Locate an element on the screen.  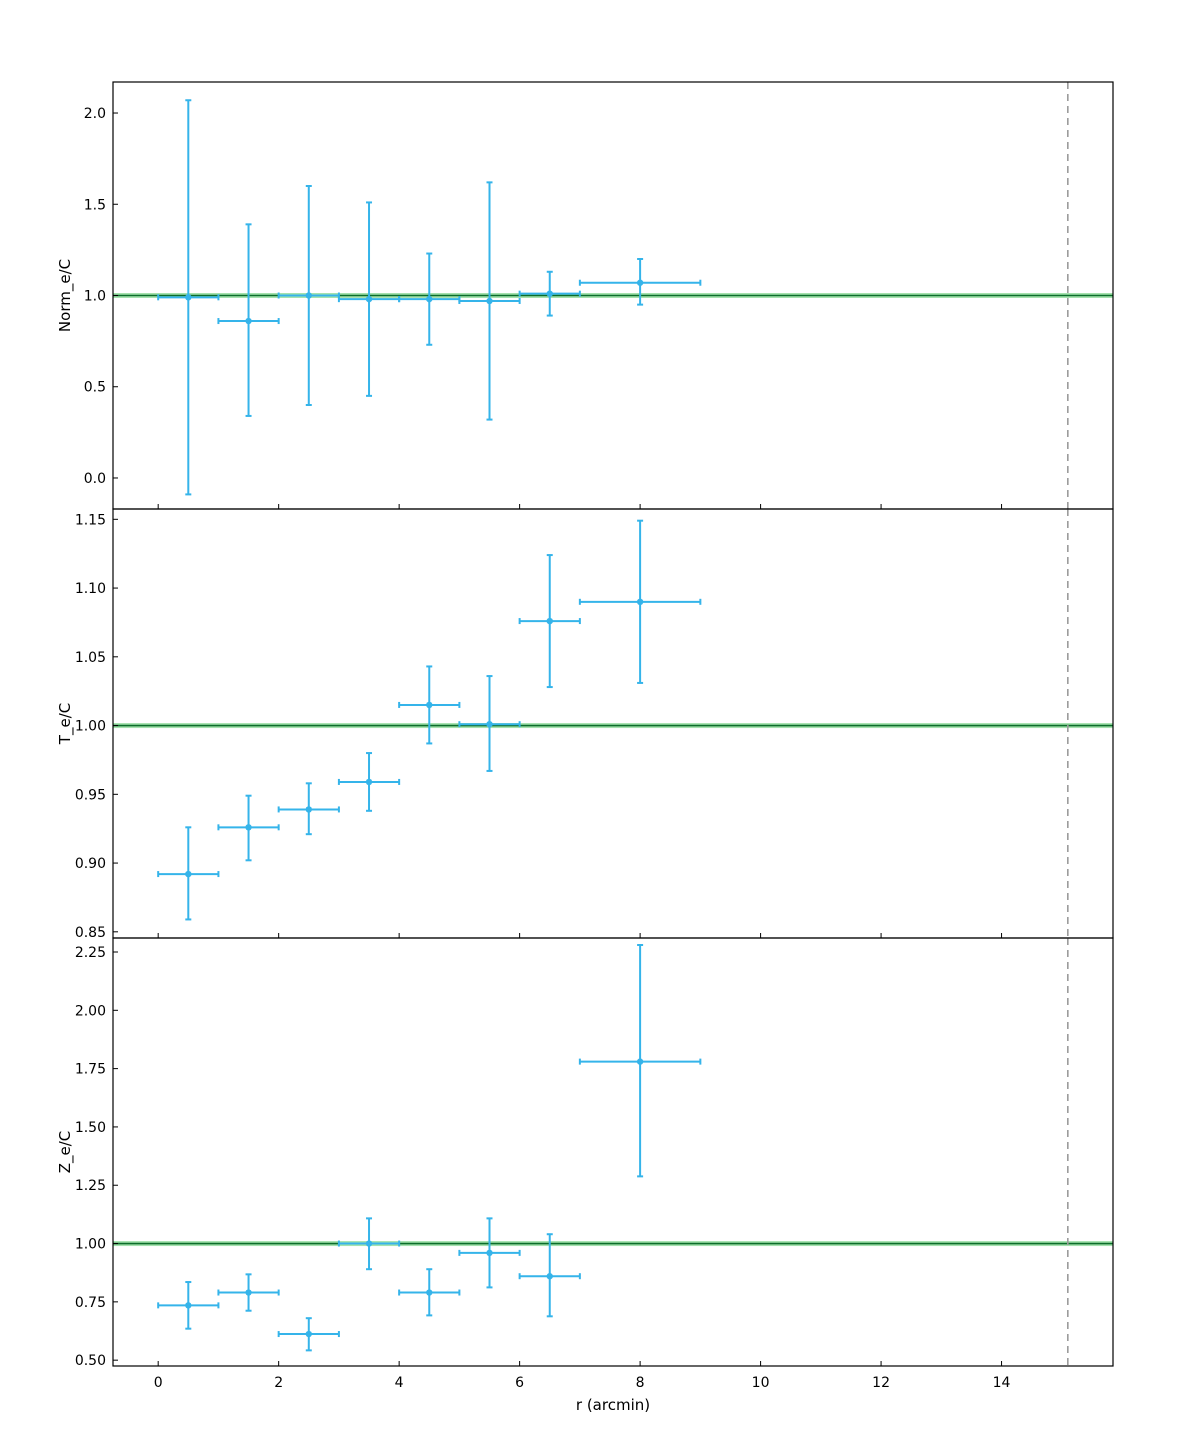
y-tick-label: 1.05 is located at coordinates (90, 658).